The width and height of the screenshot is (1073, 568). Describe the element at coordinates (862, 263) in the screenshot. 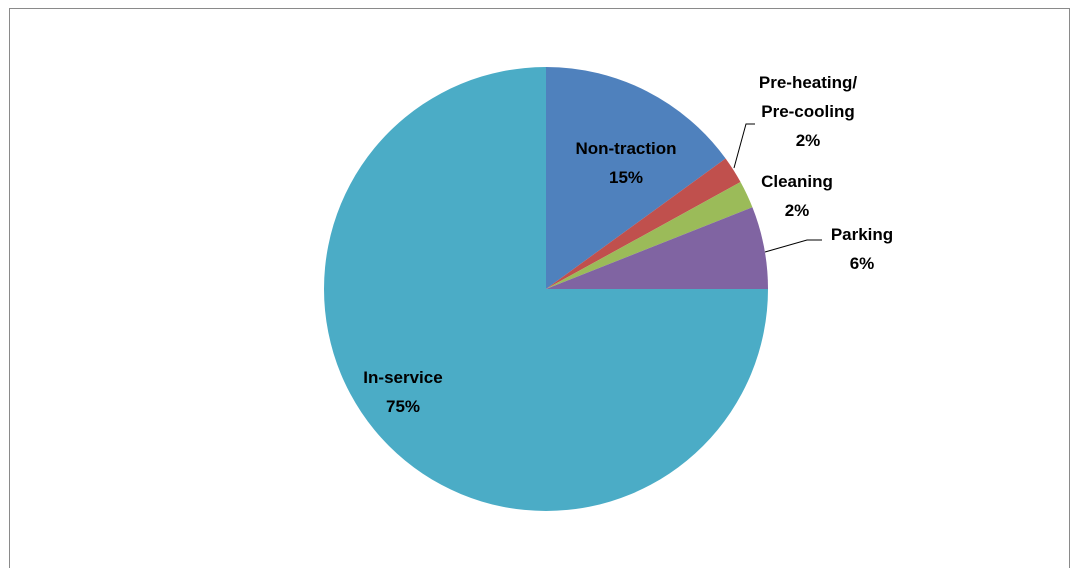

I see `slice-percent: 6%` at that location.